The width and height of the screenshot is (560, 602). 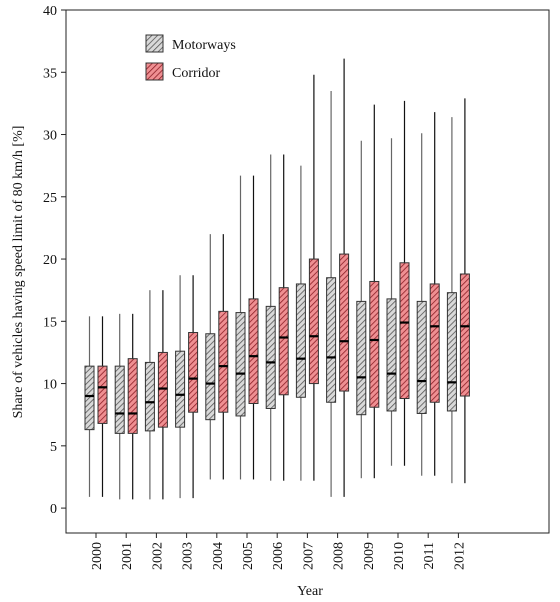 What do you see at coordinates (429, 555) in the screenshot?
I see `x-tick-label: 2011` at bounding box center [429, 555].